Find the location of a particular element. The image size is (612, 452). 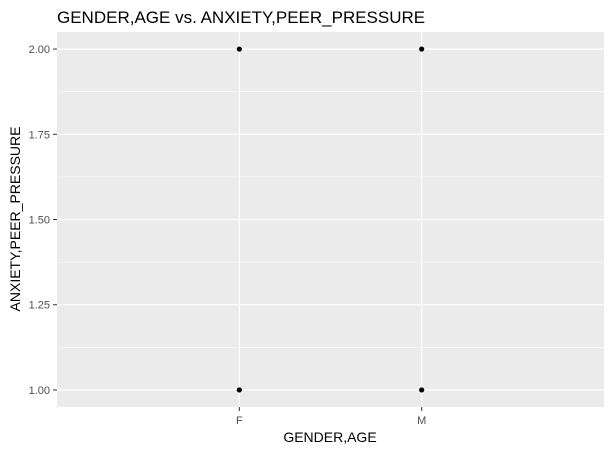

y-tick-label: 1.75 is located at coordinates (39, 135).